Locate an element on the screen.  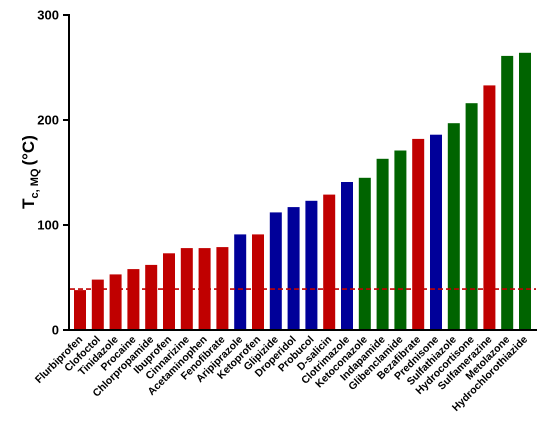
y-tick-label: 300 is located at coordinates (48, 15).